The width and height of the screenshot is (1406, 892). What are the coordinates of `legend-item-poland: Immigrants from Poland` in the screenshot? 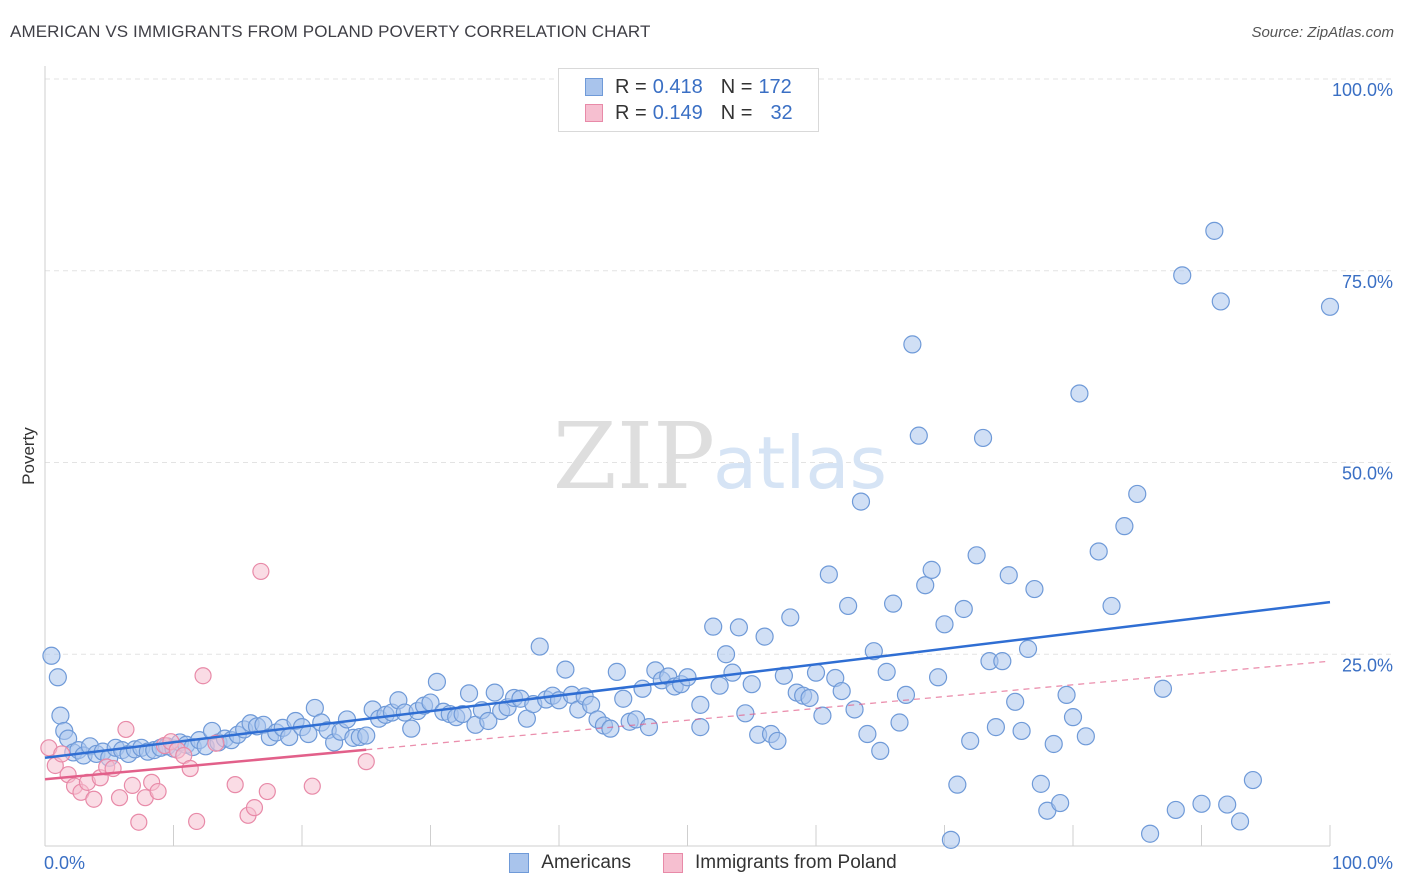 It's located at (780, 863).